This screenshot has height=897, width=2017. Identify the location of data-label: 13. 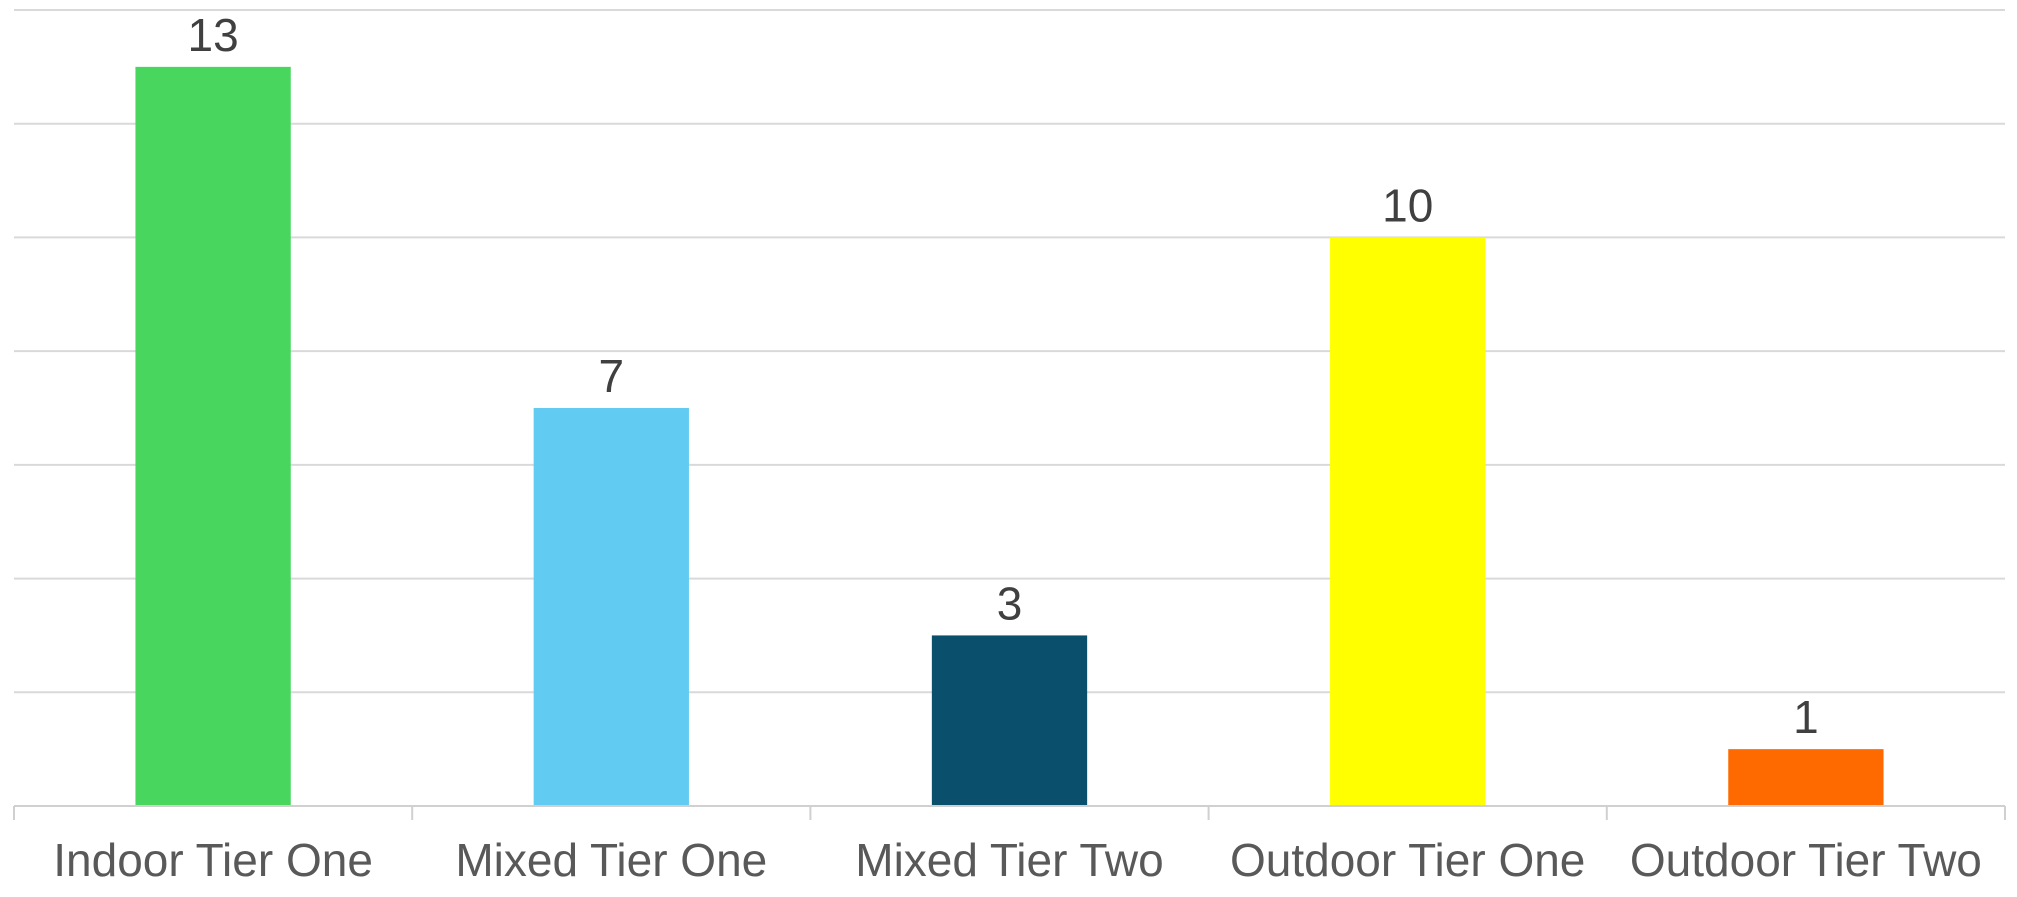
(213, 35).